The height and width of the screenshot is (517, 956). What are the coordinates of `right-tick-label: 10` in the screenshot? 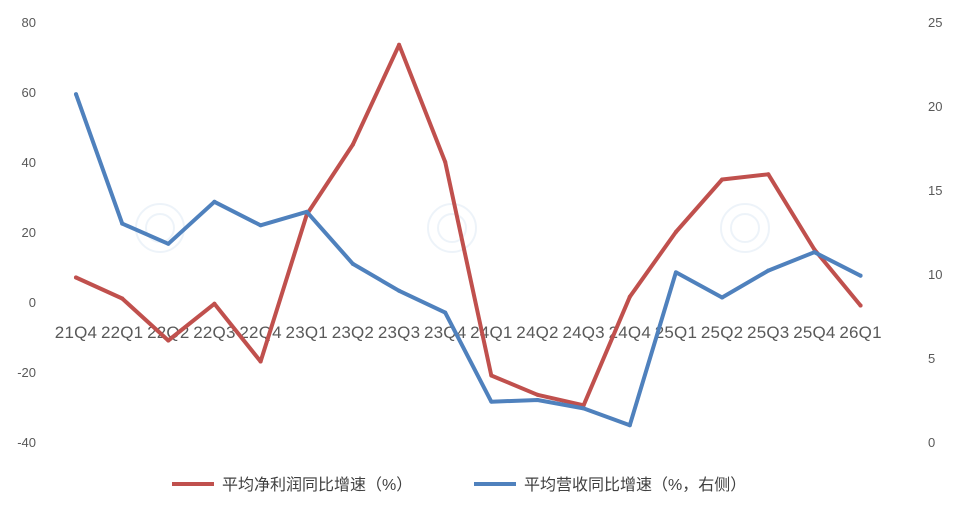 It's located at (935, 274).